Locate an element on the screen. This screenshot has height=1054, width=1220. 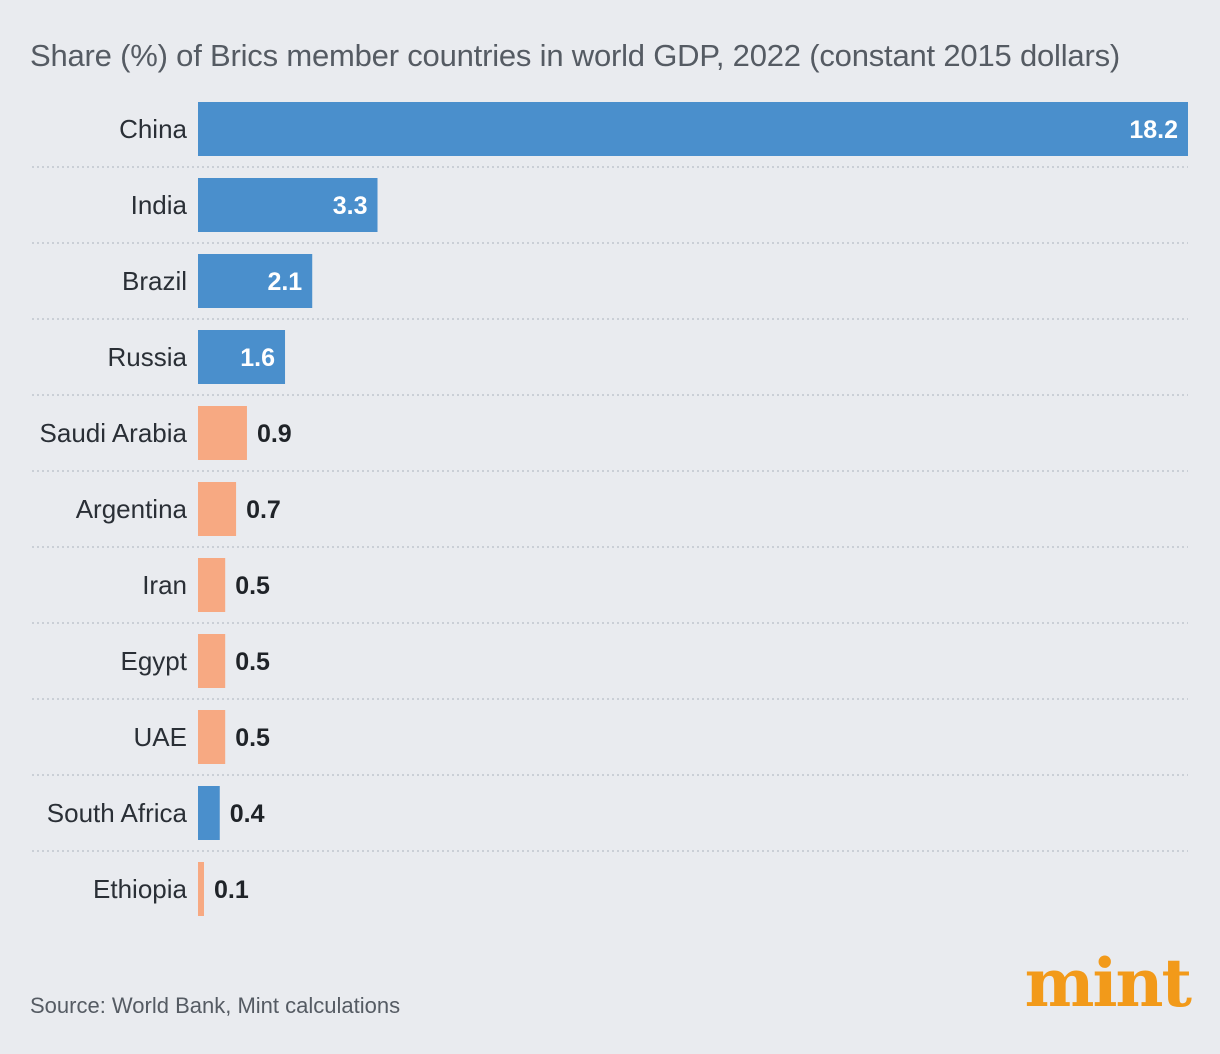
data-label: 0.9 is located at coordinates (274, 434).